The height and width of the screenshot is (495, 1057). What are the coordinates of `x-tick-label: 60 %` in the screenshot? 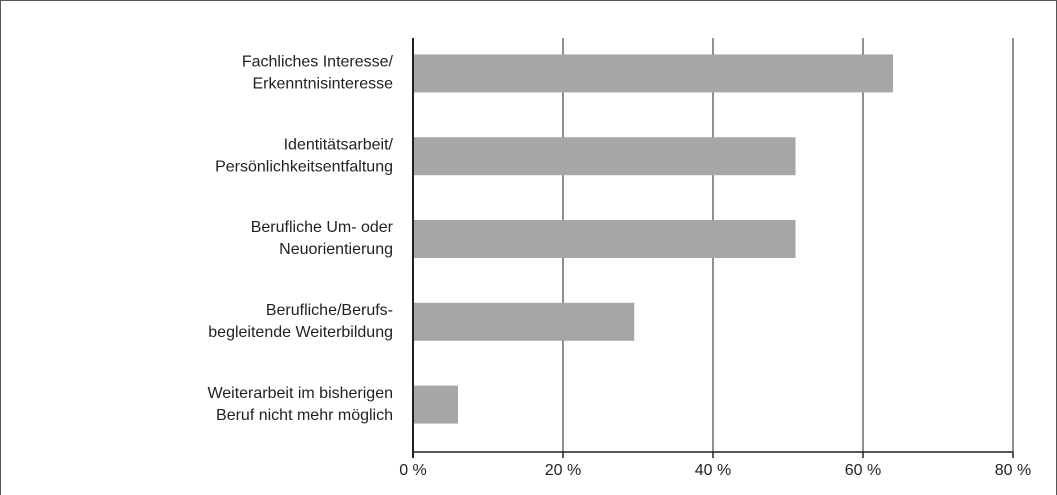 It's located at (863, 470).